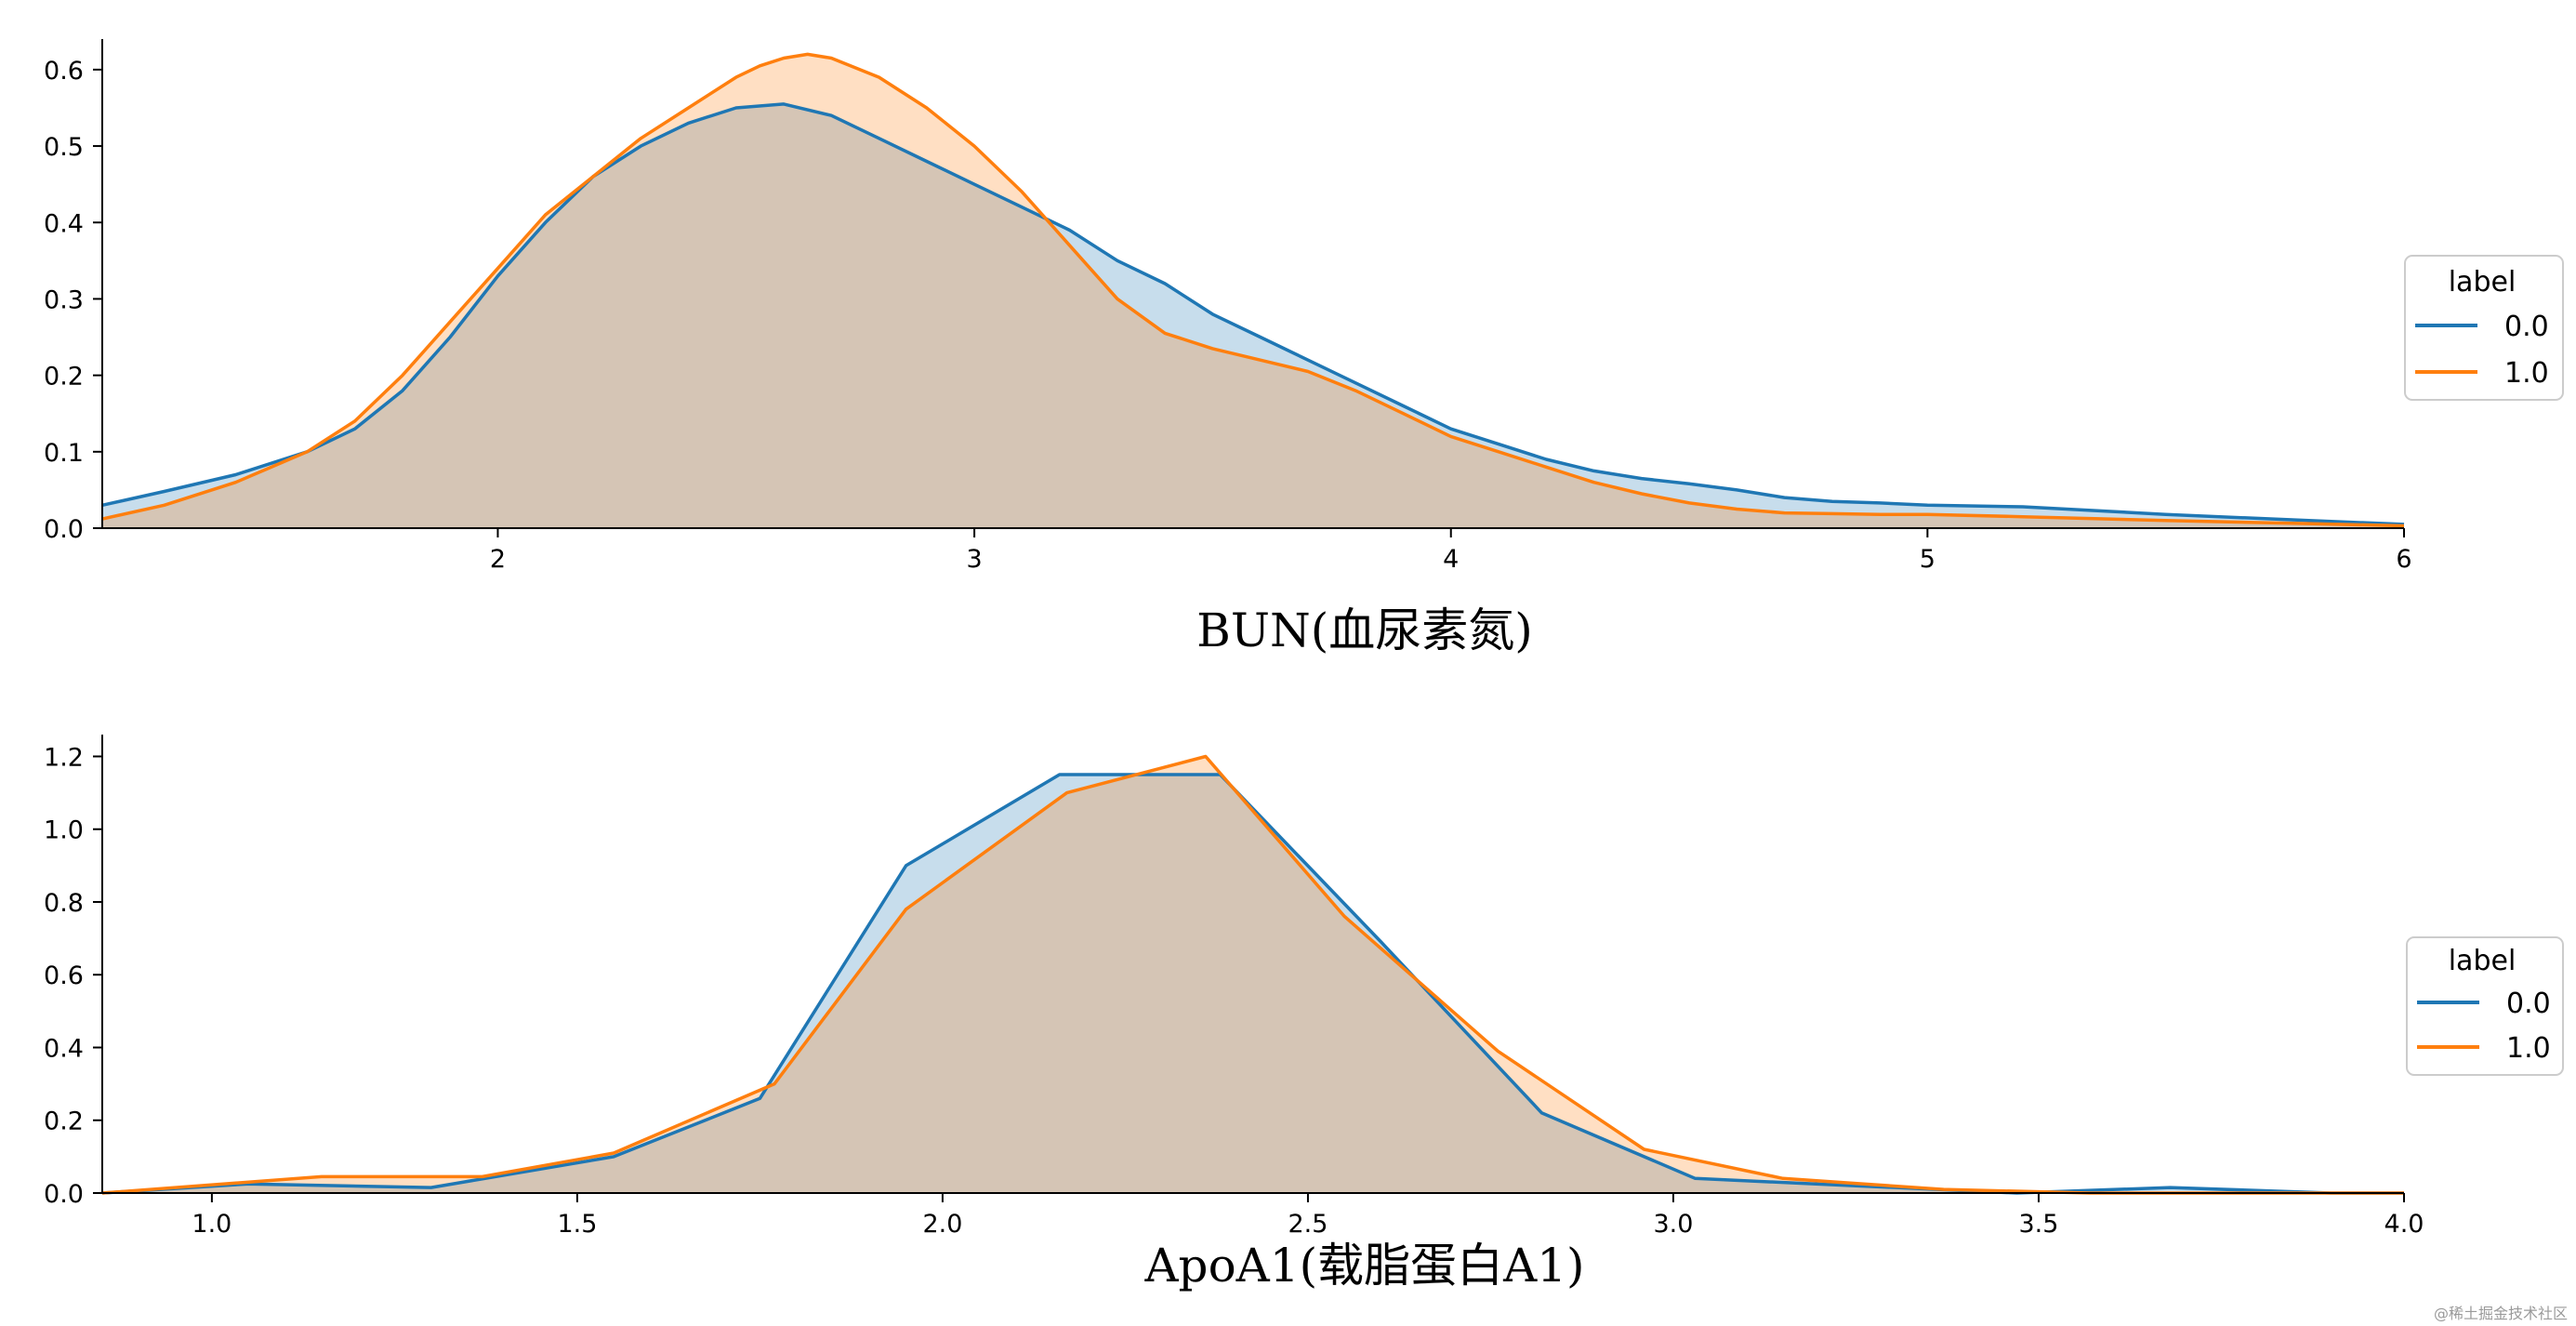 The width and height of the screenshot is (2576, 1326). What do you see at coordinates (64, 975) in the screenshot?
I see `apoa1-y-tick-label: 0.6` at bounding box center [64, 975].